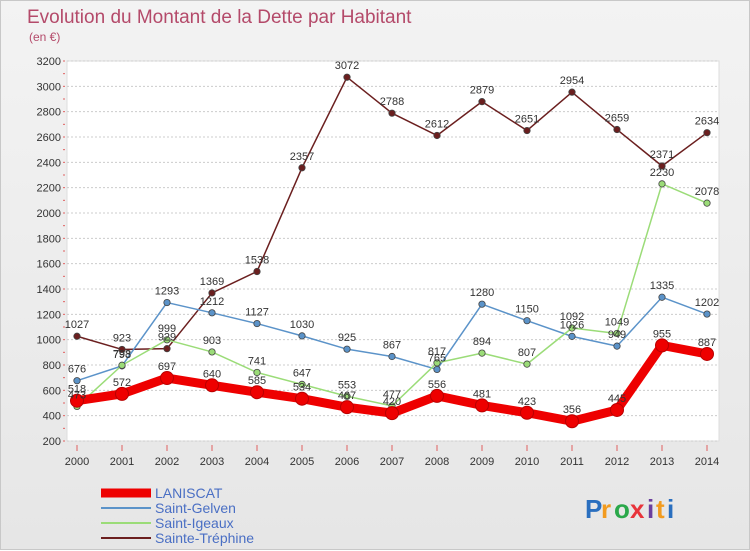 This screenshot has width=750, height=551. What do you see at coordinates (194, 523) in the screenshot?
I see `legend-label: Saint-Igeaux` at bounding box center [194, 523].